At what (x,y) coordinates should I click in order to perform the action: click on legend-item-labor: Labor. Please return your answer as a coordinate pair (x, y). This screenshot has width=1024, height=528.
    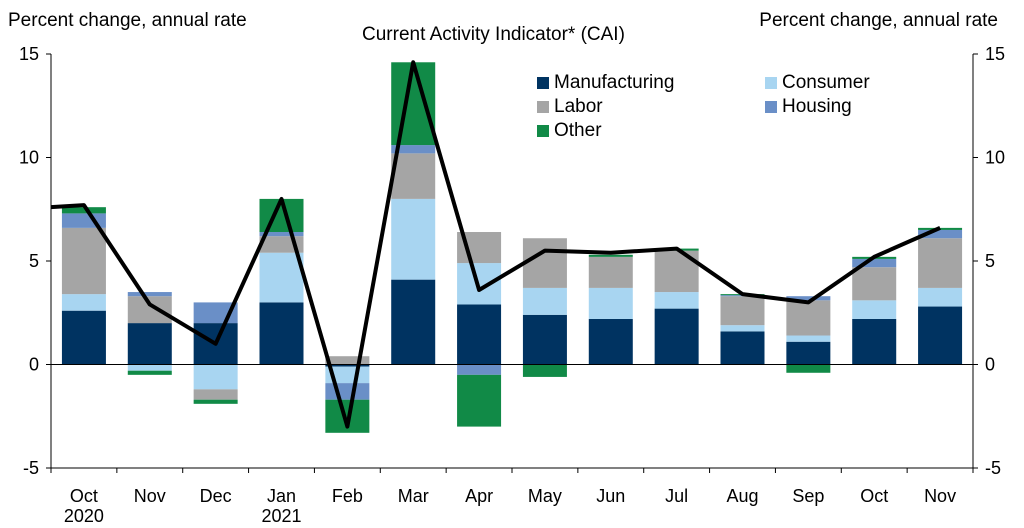
    Looking at the image, I should click on (570, 107).